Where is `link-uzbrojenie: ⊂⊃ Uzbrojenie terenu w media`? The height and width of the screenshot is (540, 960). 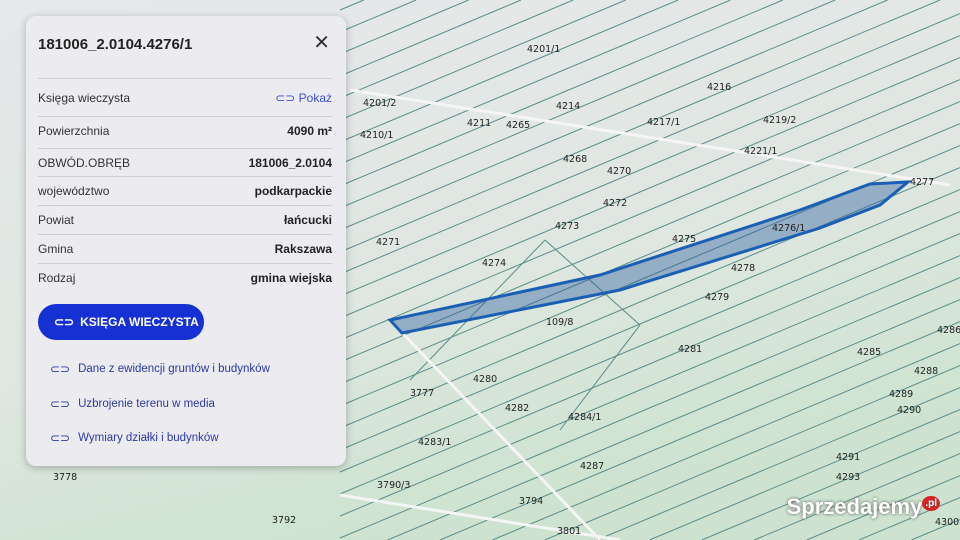
link-uzbrojenie: ⊂⊃ Uzbrojenie terenu w media is located at coordinates (132, 404).